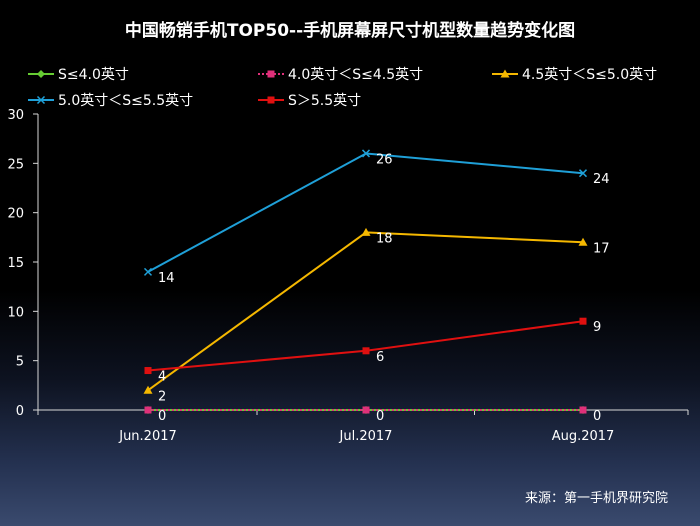 This screenshot has height=526, width=700. I want to click on chart-title: 中国畅销手机TOP50--手机屏幕屏尺寸机型数量趋势变化图, so click(350, 30).